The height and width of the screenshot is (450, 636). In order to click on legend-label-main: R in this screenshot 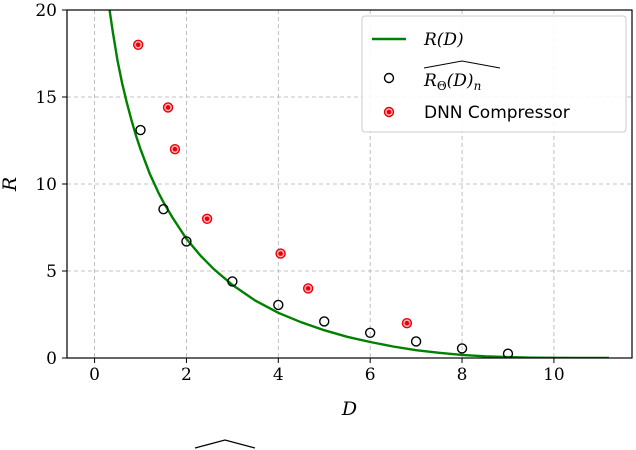, I will do `click(430, 81)`.